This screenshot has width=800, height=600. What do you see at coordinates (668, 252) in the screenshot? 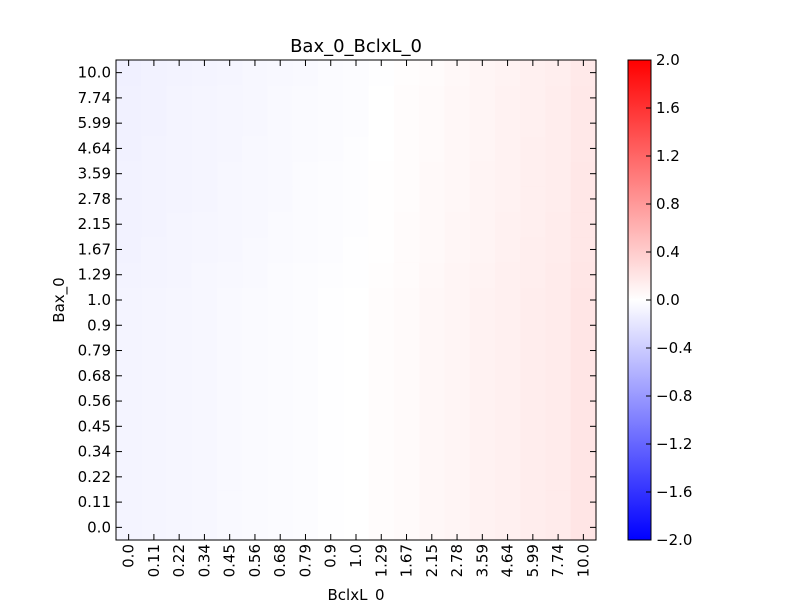
I see `colorbar-tick-label: 0.4` at bounding box center [668, 252].